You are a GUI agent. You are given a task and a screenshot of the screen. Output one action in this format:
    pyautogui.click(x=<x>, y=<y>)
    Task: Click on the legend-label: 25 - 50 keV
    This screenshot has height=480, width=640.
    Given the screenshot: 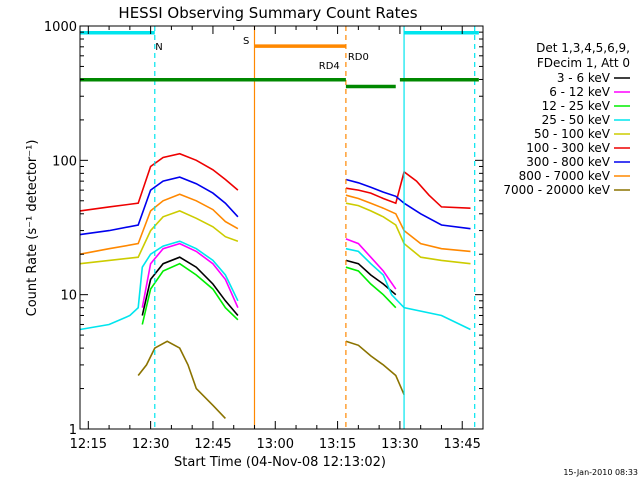 What is the action you would take?
    pyautogui.click(x=576, y=120)
    